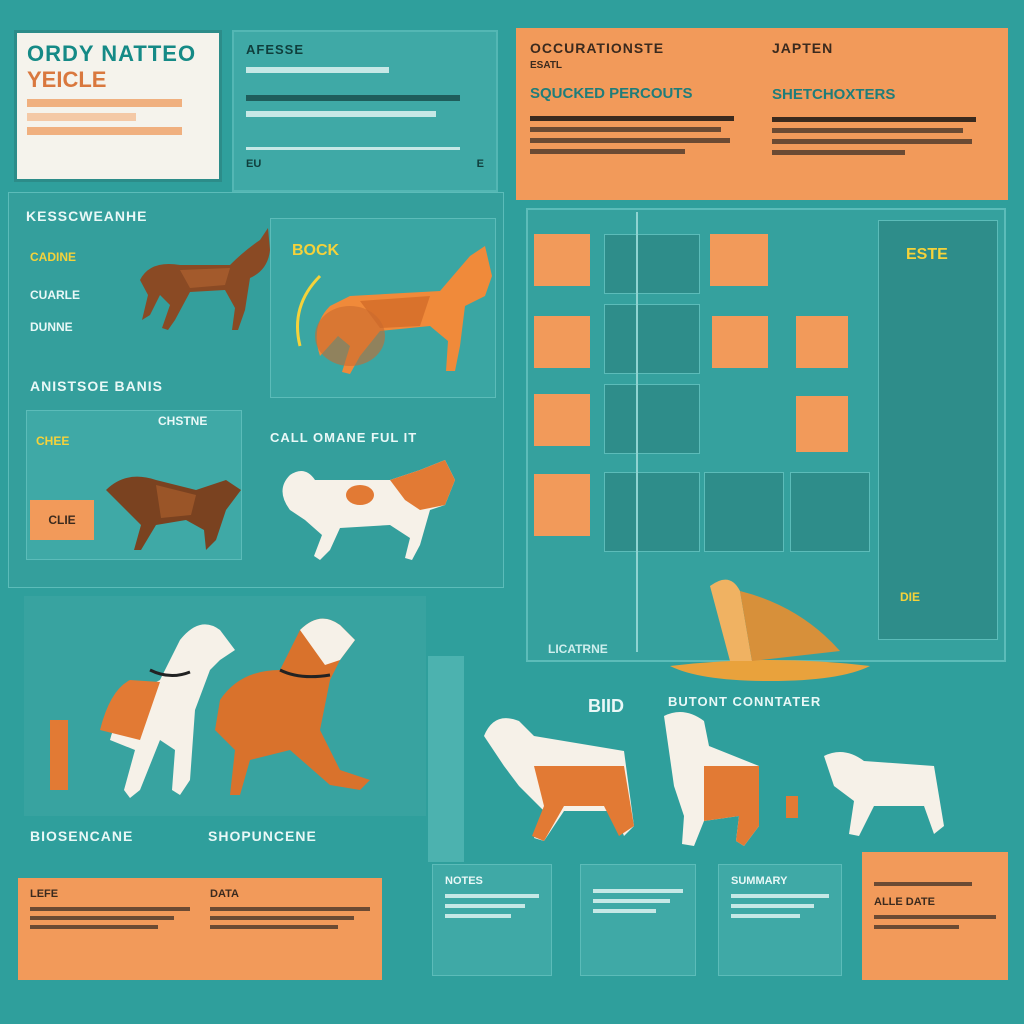 This screenshot has height=1024, width=1024. Describe the element at coordinates (394, 310) in the screenshot. I see `orange-dog-illustration` at that location.